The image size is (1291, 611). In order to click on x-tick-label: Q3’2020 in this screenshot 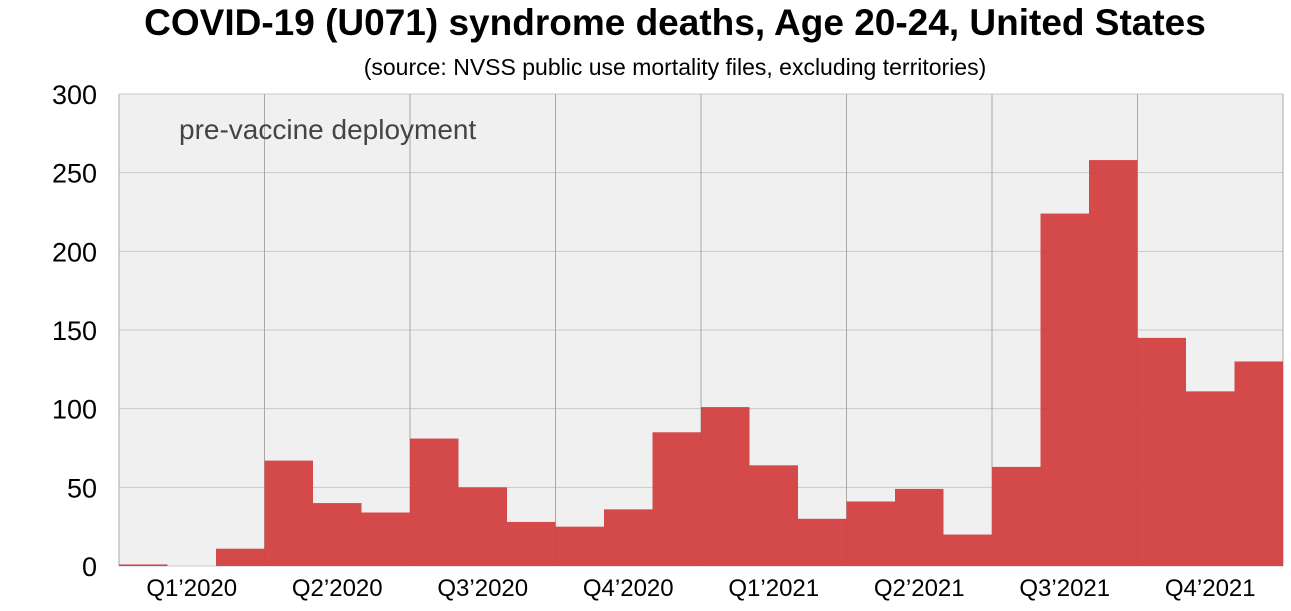, I will do `click(482, 588)`.